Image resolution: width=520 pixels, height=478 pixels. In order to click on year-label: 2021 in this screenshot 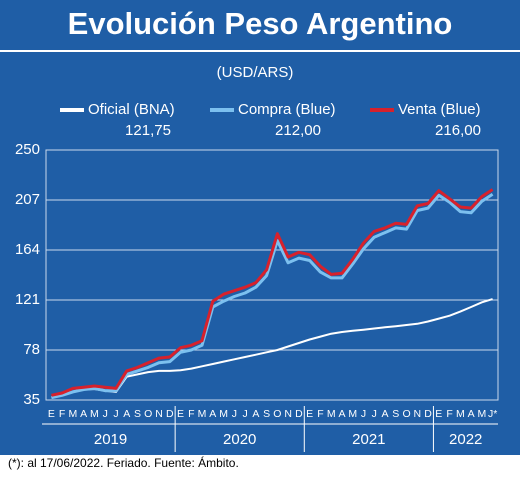, I will do `click(368, 439)`.